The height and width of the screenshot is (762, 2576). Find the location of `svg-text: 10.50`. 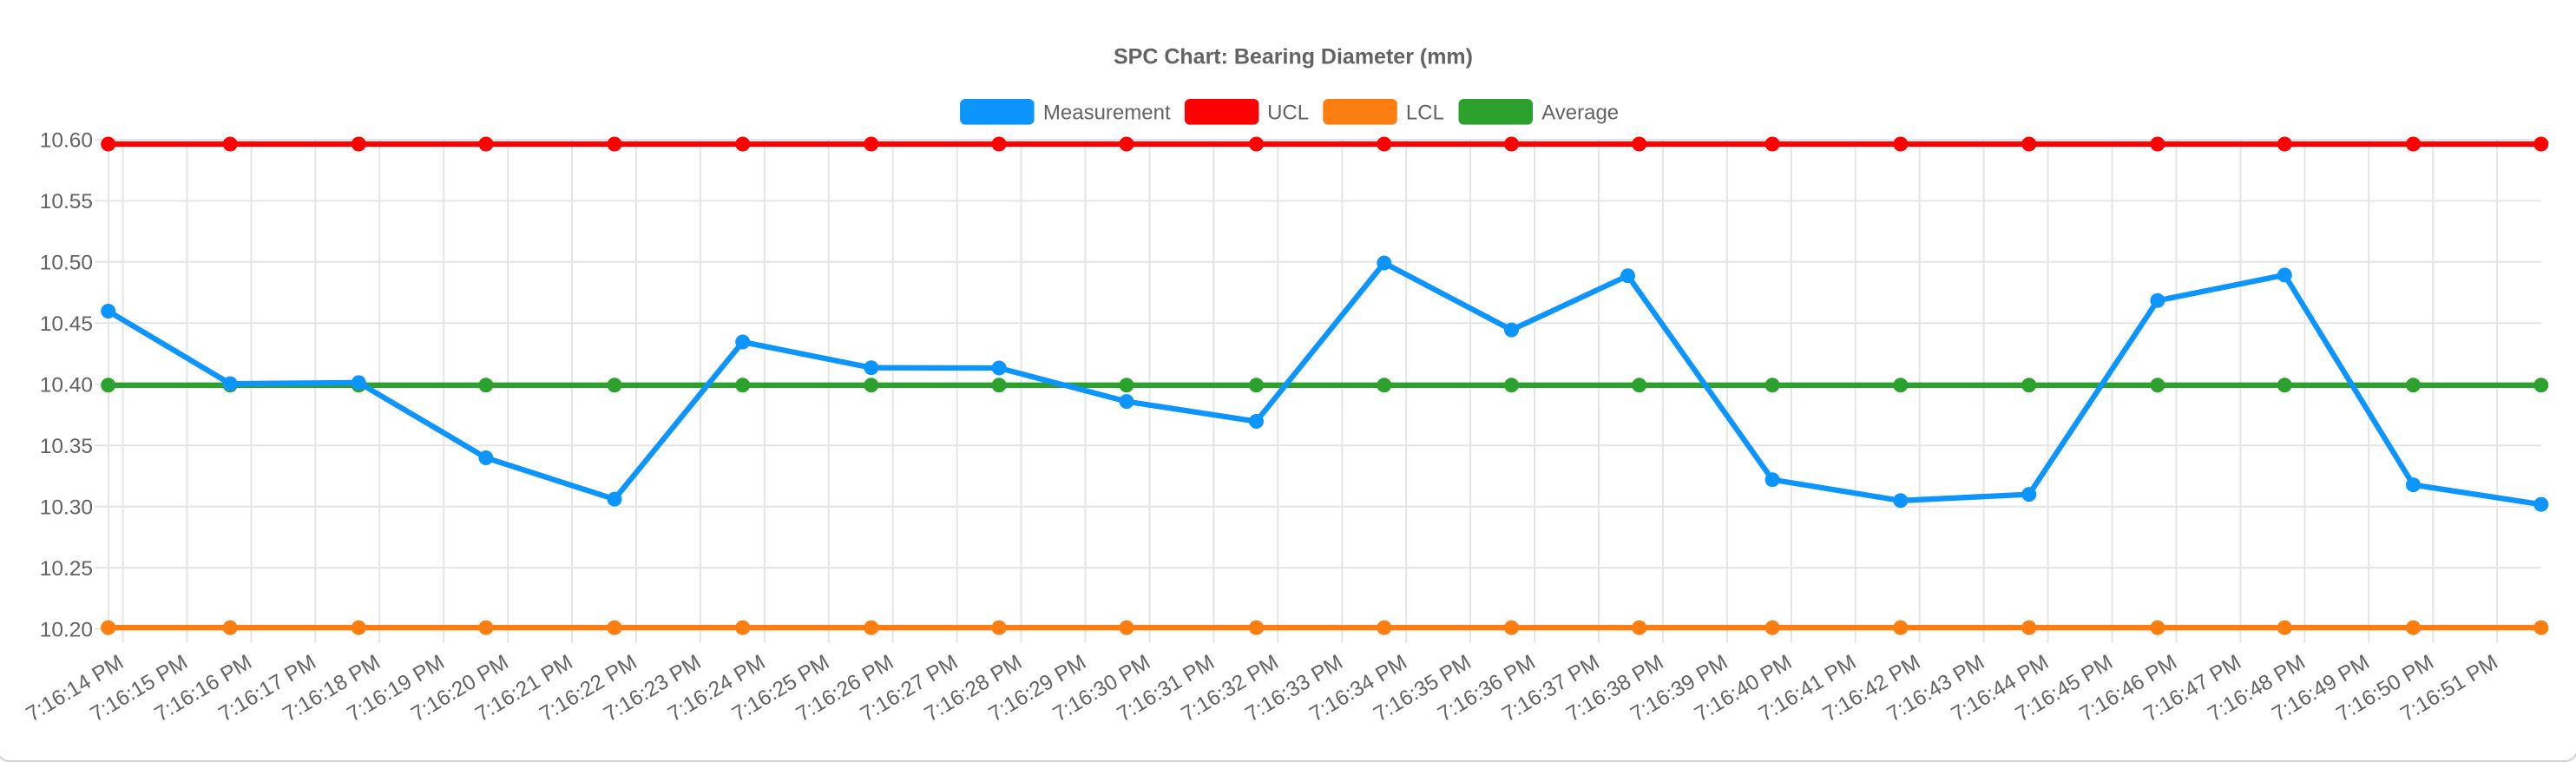

svg-text: 10.50 is located at coordinates (67, 264).